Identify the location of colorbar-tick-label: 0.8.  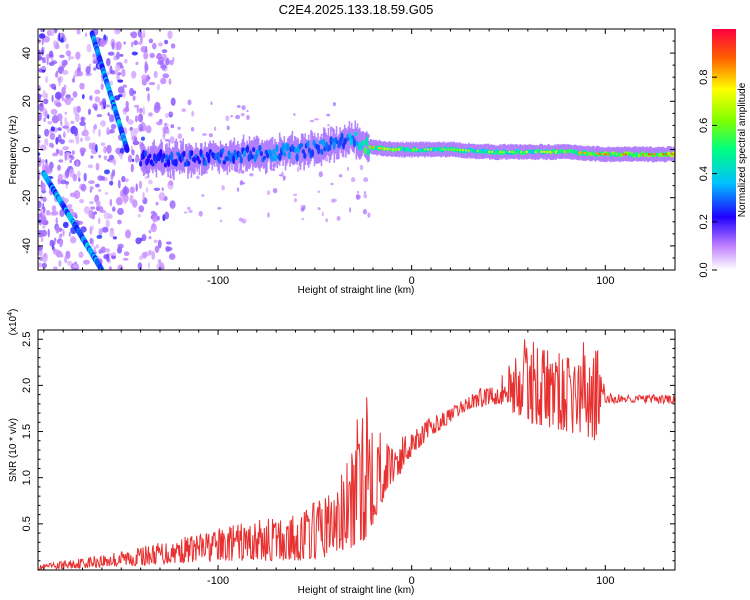
(704, 77).